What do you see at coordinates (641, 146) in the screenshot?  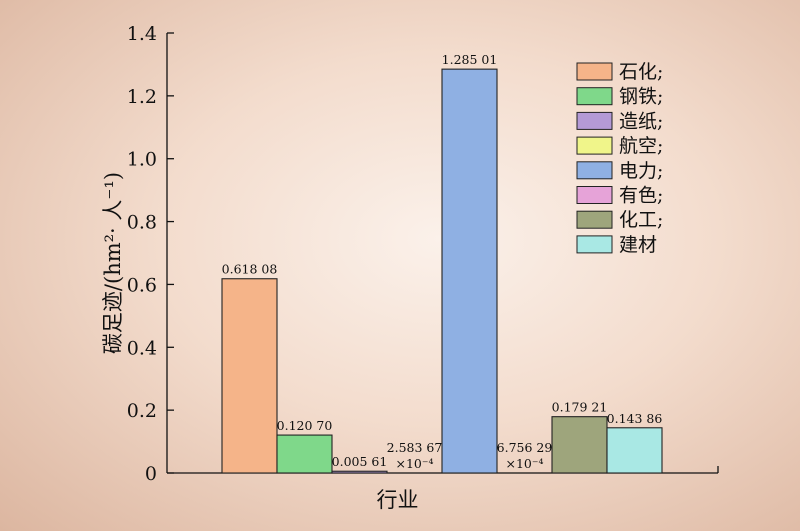 I see `legend-label: 航空;` at bounding box center [641, 146].